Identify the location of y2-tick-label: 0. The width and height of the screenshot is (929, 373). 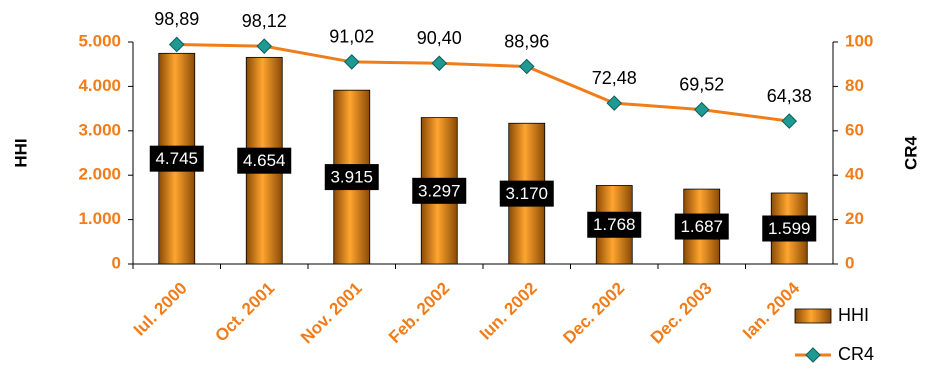
(849, 262).